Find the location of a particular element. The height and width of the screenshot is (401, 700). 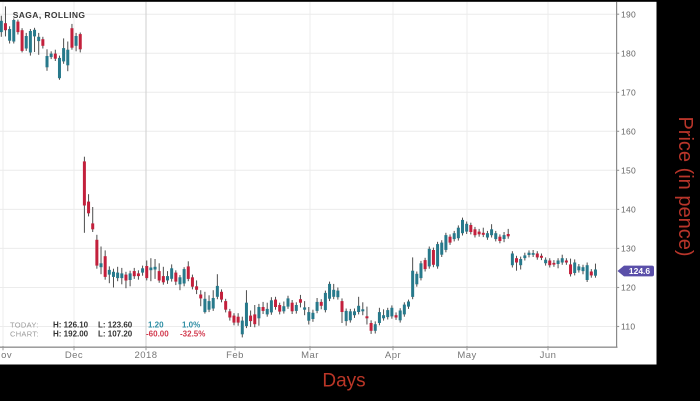

svg-text: H: 192.00 is located at coordinates (71, 334).